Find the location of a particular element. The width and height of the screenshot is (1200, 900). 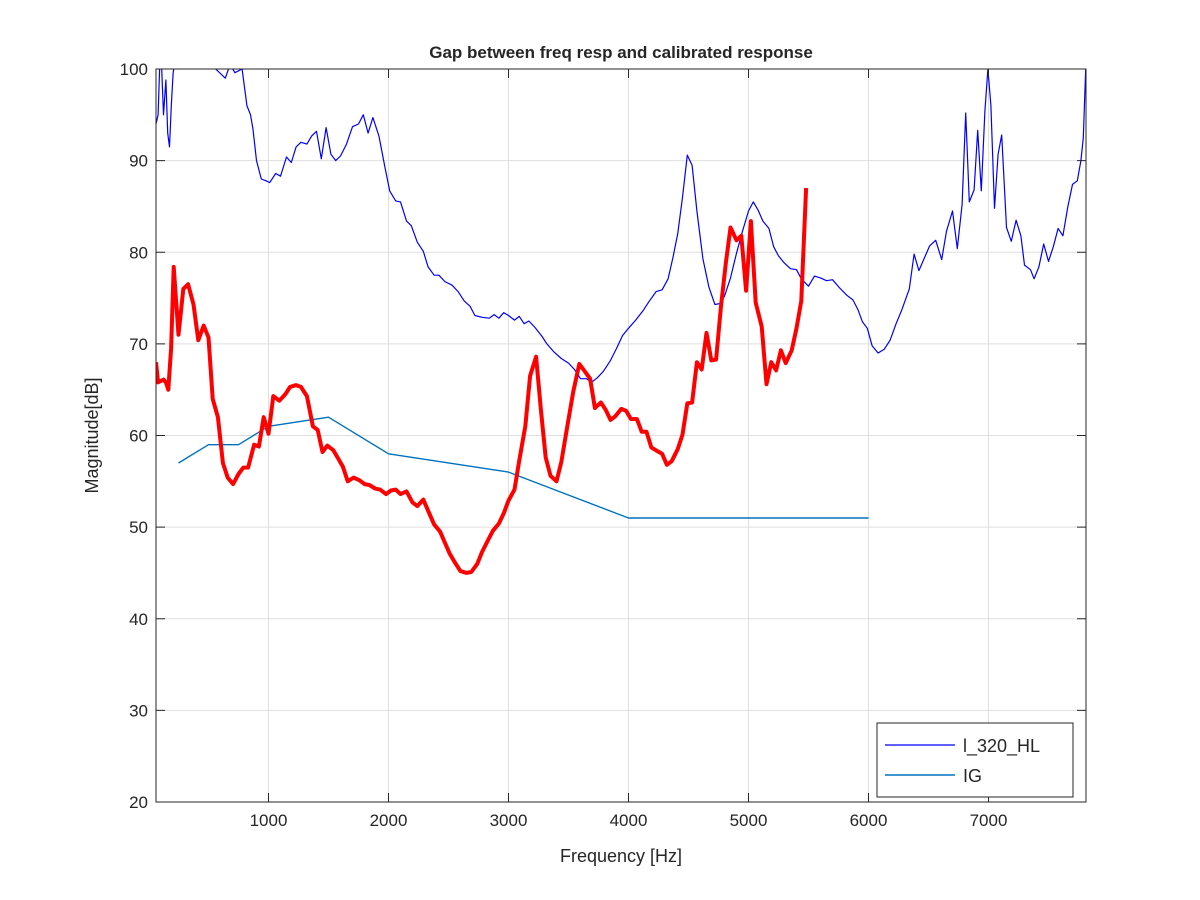

y-tick-label: 20 is located at coordinates (138, 802).